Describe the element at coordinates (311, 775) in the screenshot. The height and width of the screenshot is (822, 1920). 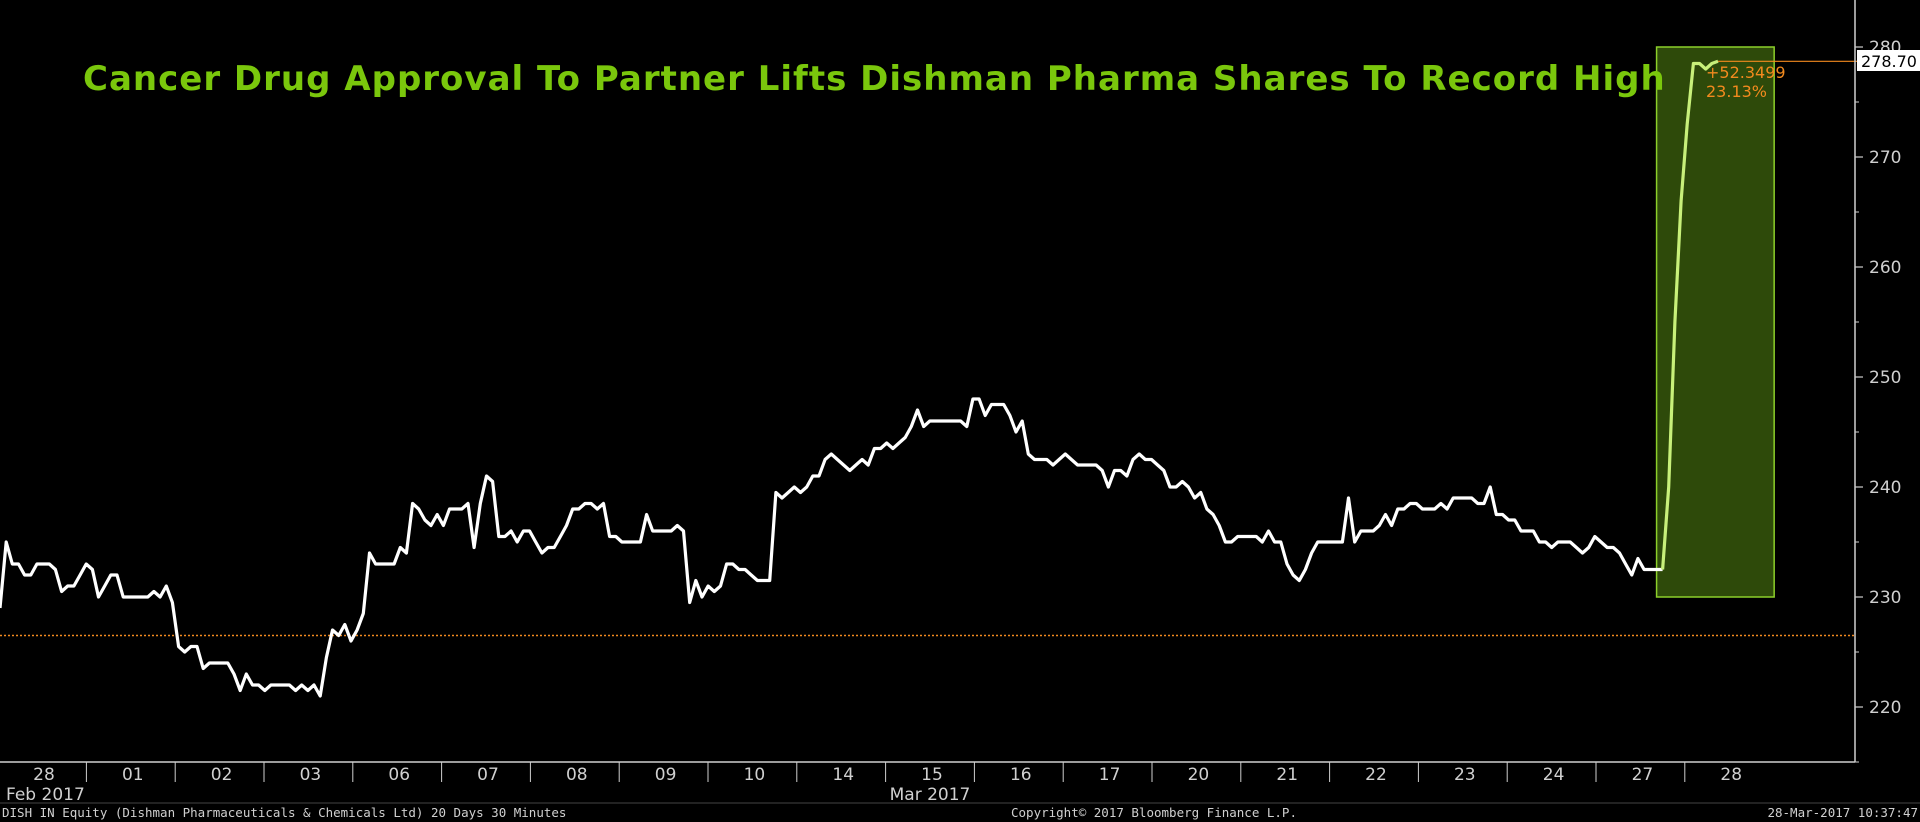
I see `x-tick-label: 03` at that location.